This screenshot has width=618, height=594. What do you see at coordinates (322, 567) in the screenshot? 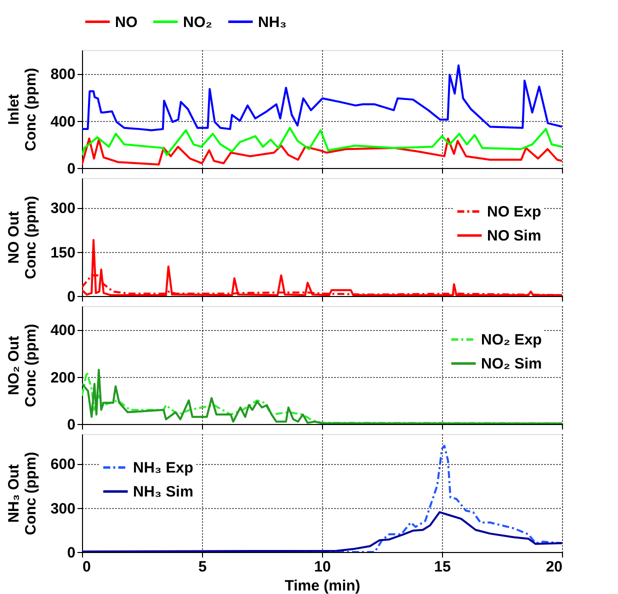
I see `x-tick-label: 10` at bounding box center [322, 567].